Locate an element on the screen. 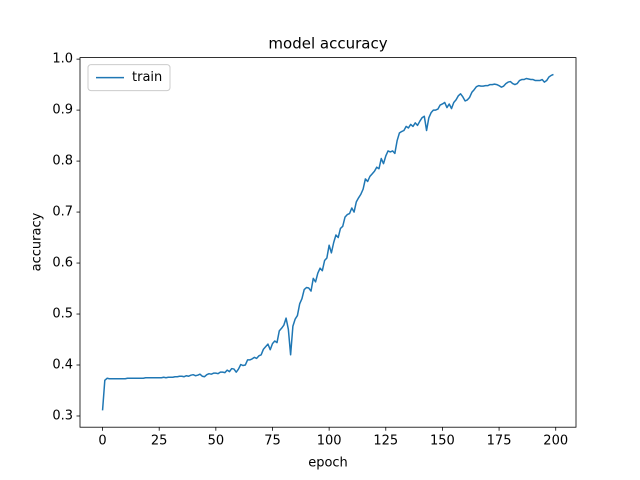 The image size is (640, 480). chart-title: model accuracy is located at coordinates (327, 44).